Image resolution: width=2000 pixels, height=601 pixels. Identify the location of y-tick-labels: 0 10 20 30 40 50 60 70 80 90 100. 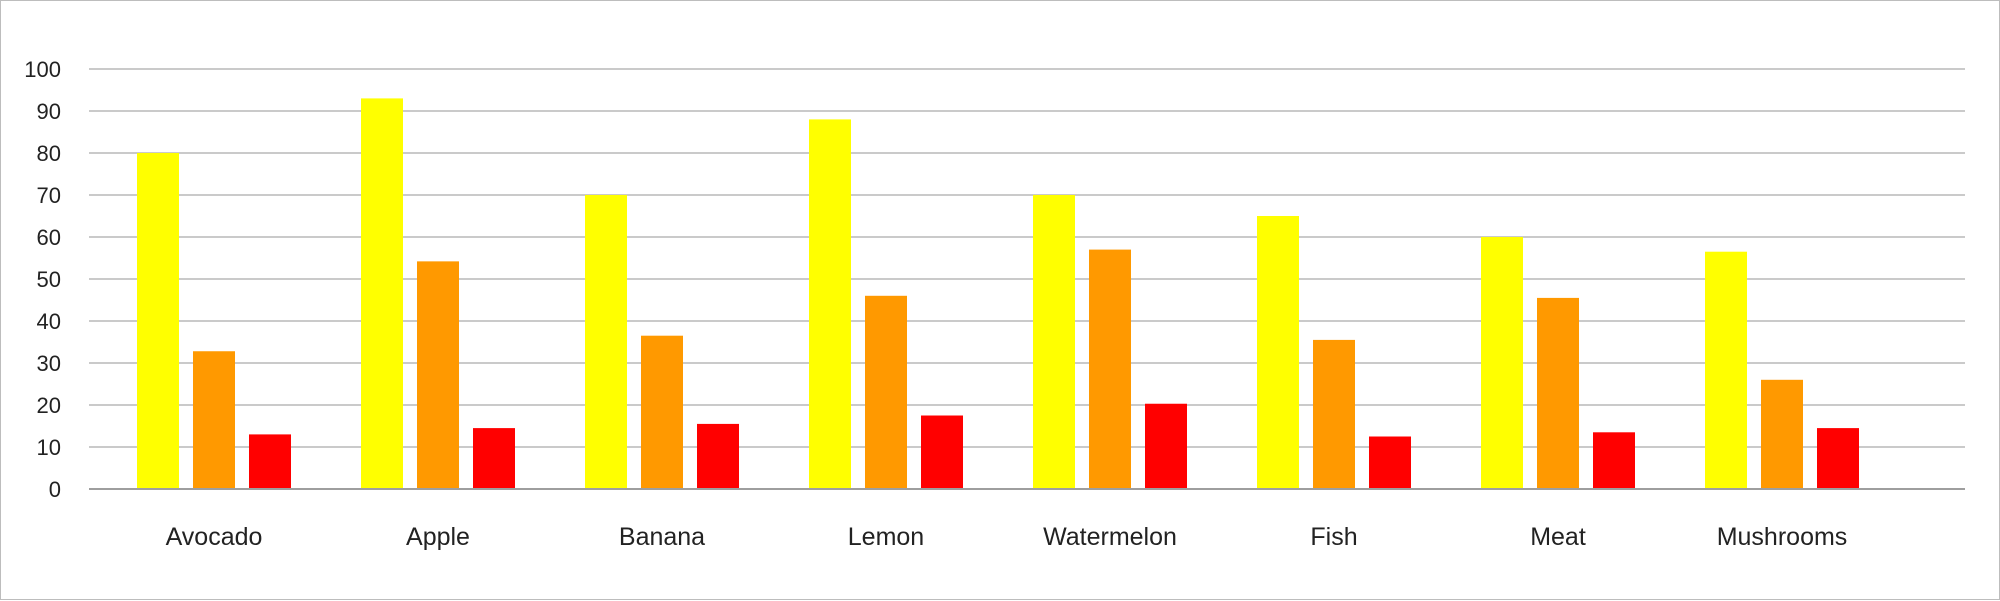
(42, 279).